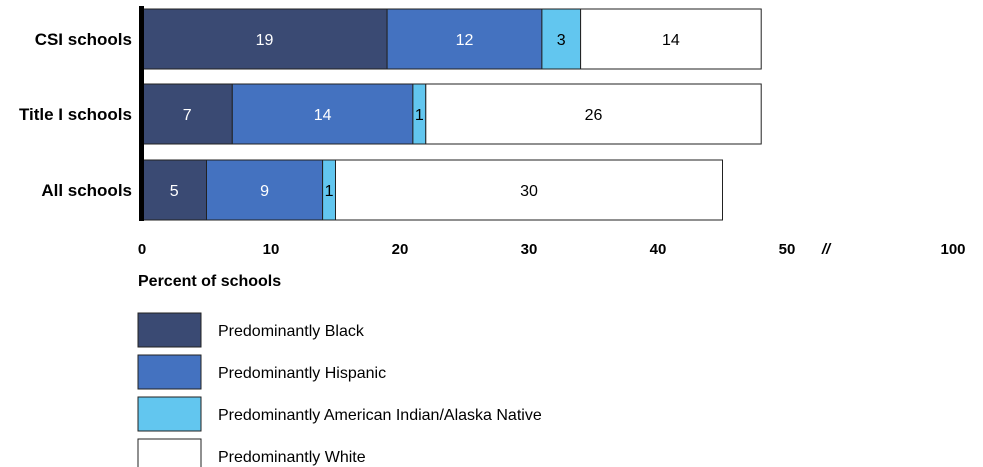  I want to click on x-axis-ticks: 0 10 20 30 40 50 100, so click(552, 249).